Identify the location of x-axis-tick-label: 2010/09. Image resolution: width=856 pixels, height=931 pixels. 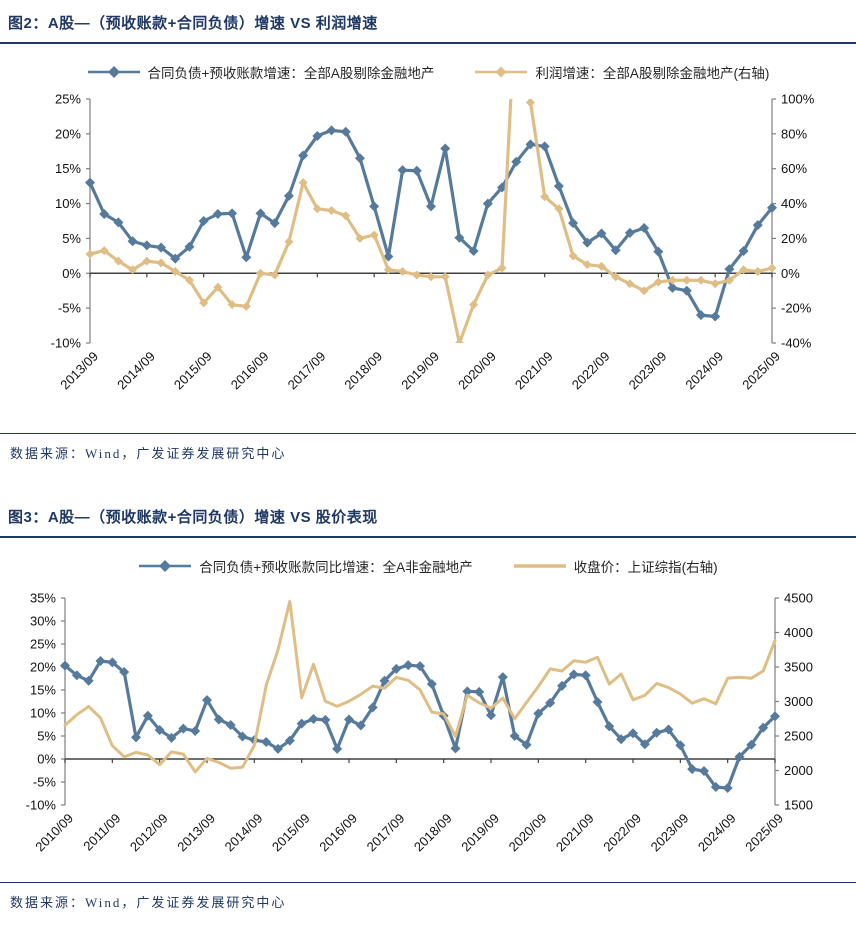
(54, 833).